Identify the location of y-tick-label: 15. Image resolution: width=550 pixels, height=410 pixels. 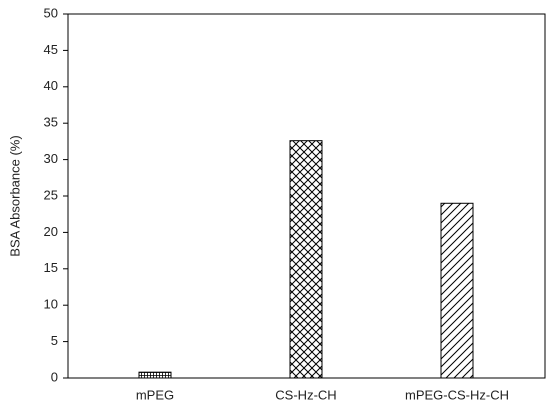
(51, 267).